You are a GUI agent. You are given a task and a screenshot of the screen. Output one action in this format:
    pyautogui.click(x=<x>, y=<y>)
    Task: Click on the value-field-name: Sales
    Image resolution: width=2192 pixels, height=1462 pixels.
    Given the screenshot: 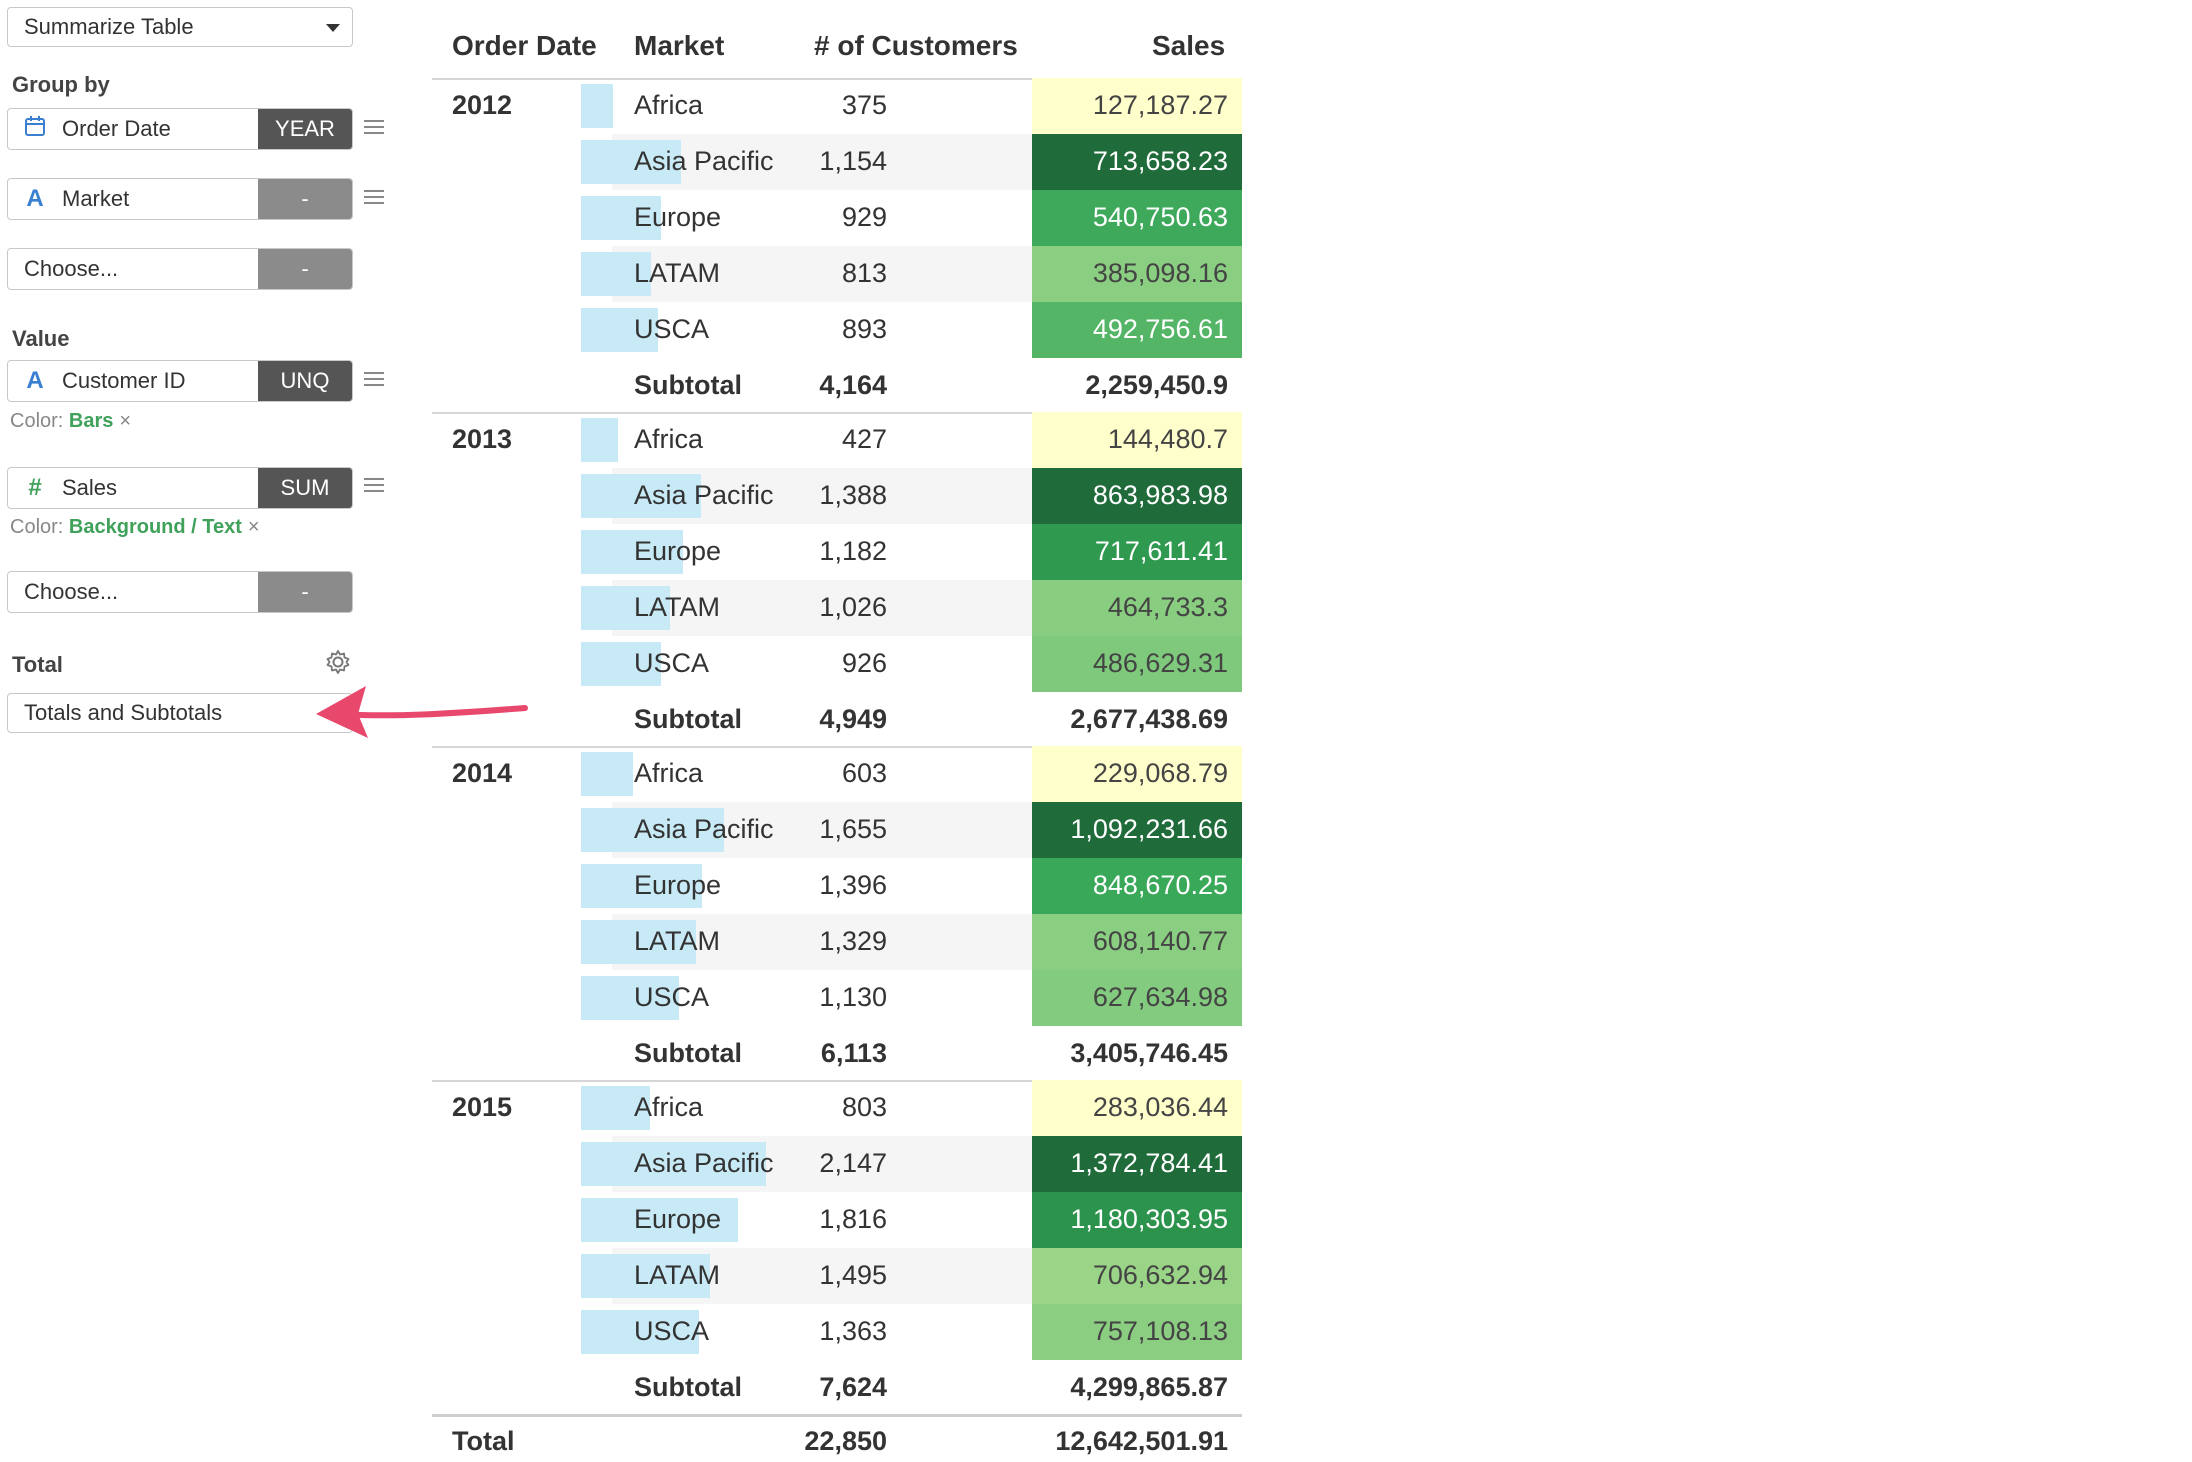 What is the action you would take?
    pyautogui.click(x=90, y=487)
    